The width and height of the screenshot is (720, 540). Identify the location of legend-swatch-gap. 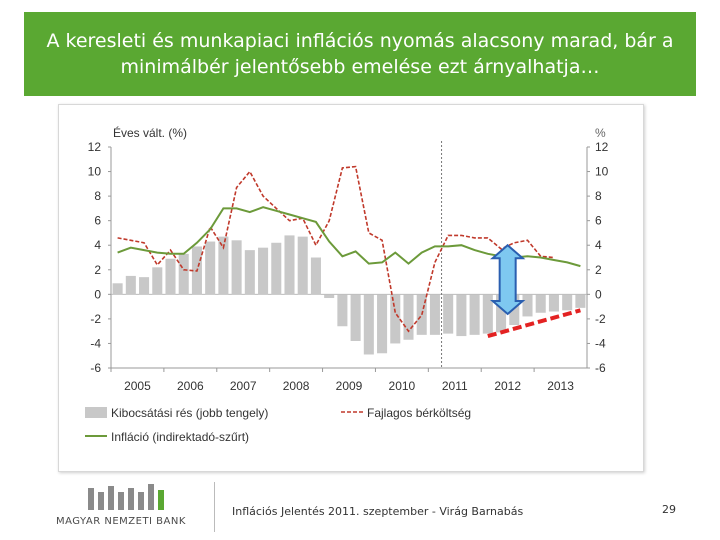
(96, 412).